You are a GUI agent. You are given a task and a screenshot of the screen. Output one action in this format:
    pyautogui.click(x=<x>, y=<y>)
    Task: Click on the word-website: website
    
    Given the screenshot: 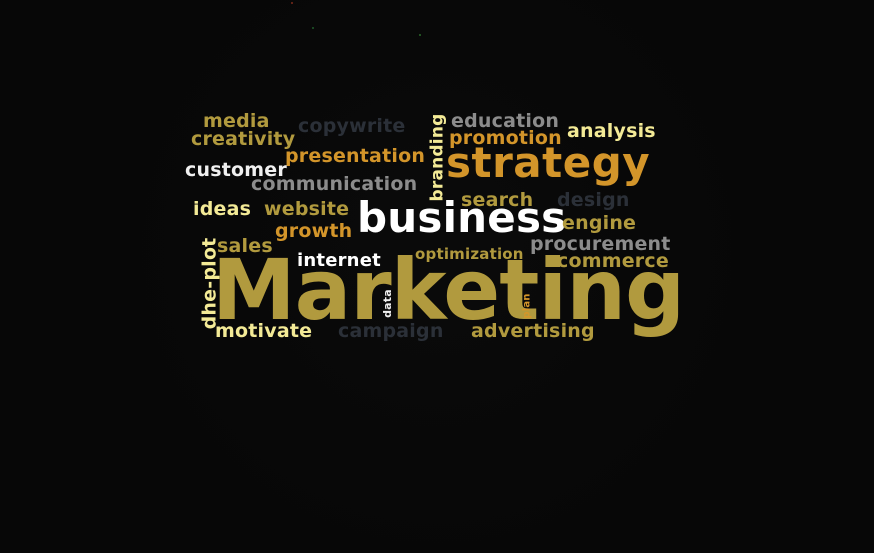 What is the action you would take?
    pyautogui.click(x=307, y=209)
    